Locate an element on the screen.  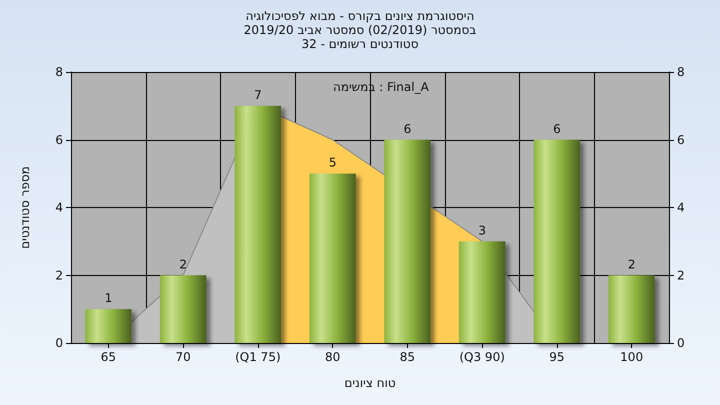
y2-tick-label: 6 is located at coordinates (681, 139).